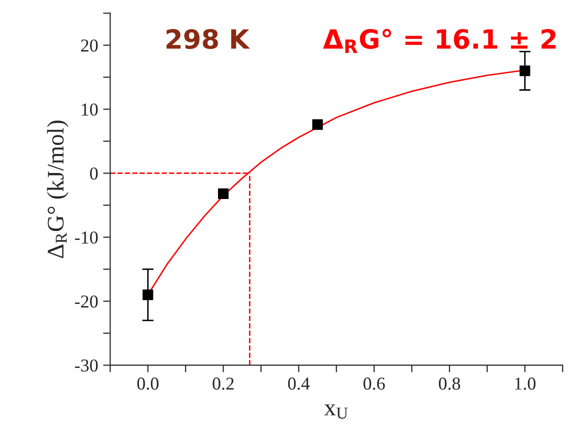 The width and height of the screenshot is (580, 440). I want to click on x-tick-label: 0.2, so click(223, 384).